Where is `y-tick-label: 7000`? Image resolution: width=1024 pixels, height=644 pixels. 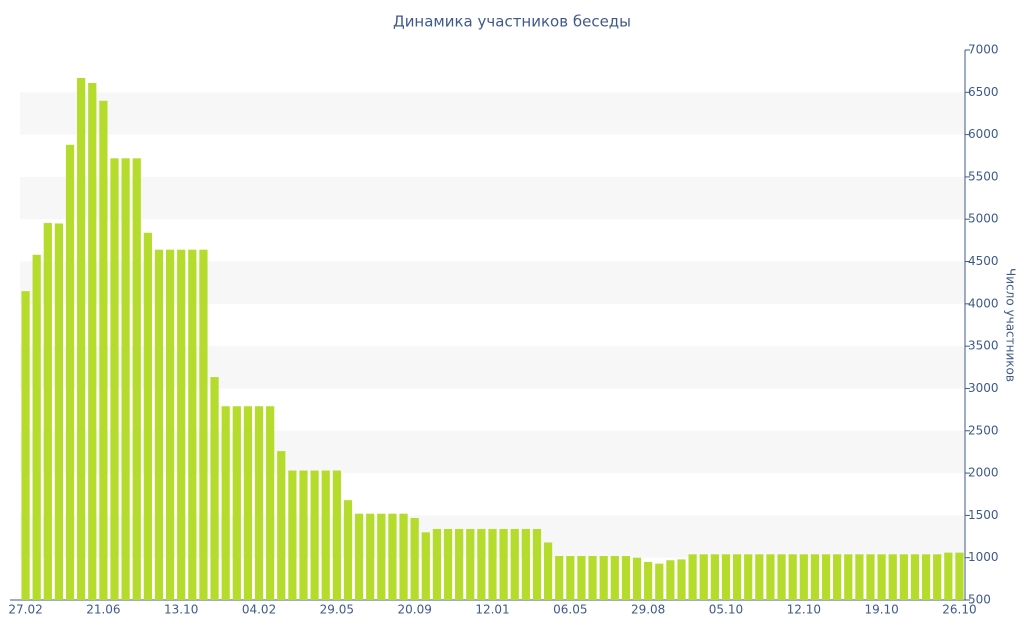
y-tick-label: 7000 is located at coordinates (983, 50).